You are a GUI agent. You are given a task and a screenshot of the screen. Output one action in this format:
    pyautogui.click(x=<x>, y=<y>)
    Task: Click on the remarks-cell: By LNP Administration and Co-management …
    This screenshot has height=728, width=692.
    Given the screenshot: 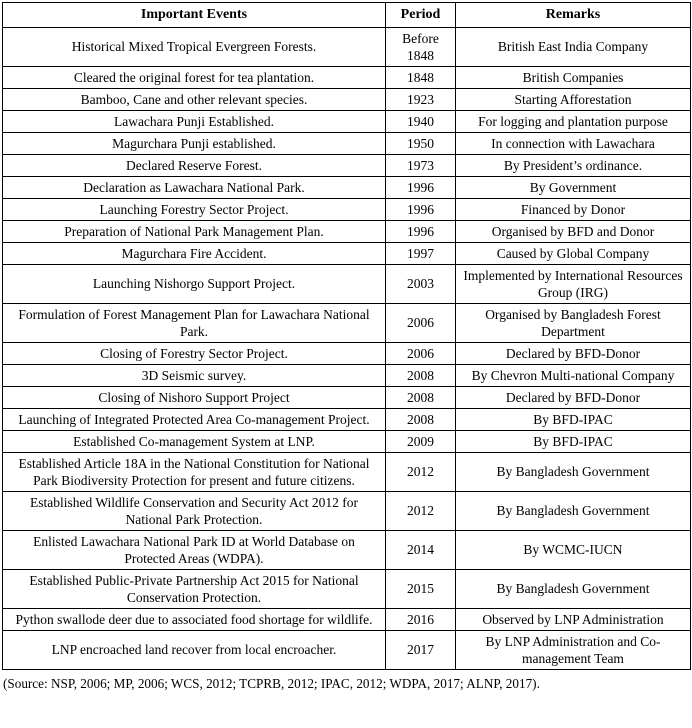 What is the action you would take?
    pyautogui.click(x=573, y=649)
    